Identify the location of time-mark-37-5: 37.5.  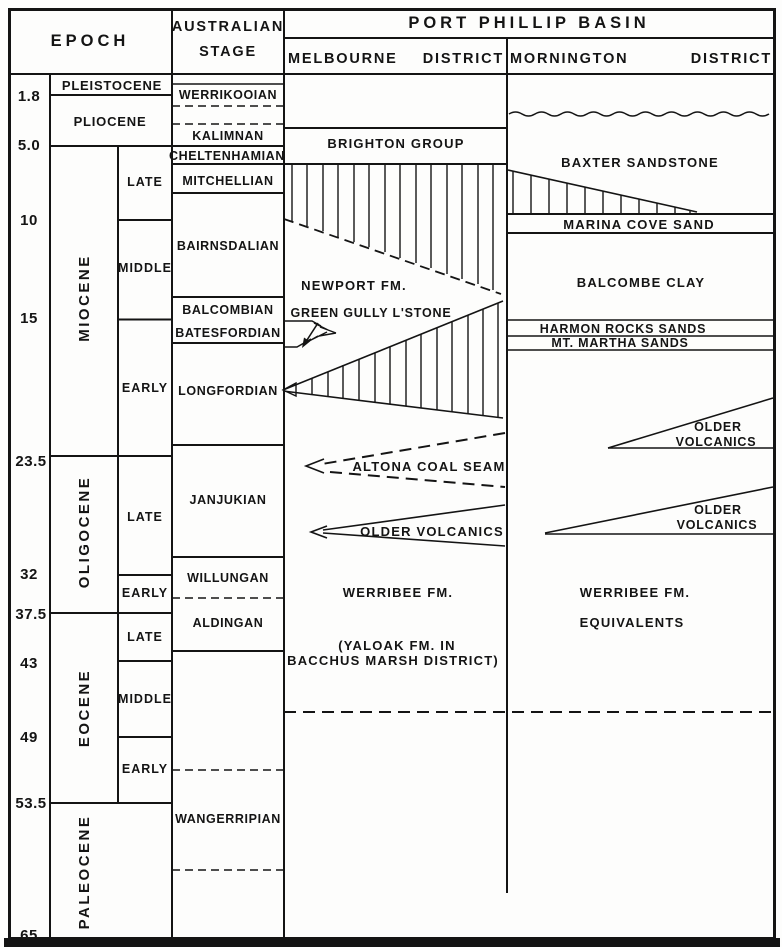
(30, 614).